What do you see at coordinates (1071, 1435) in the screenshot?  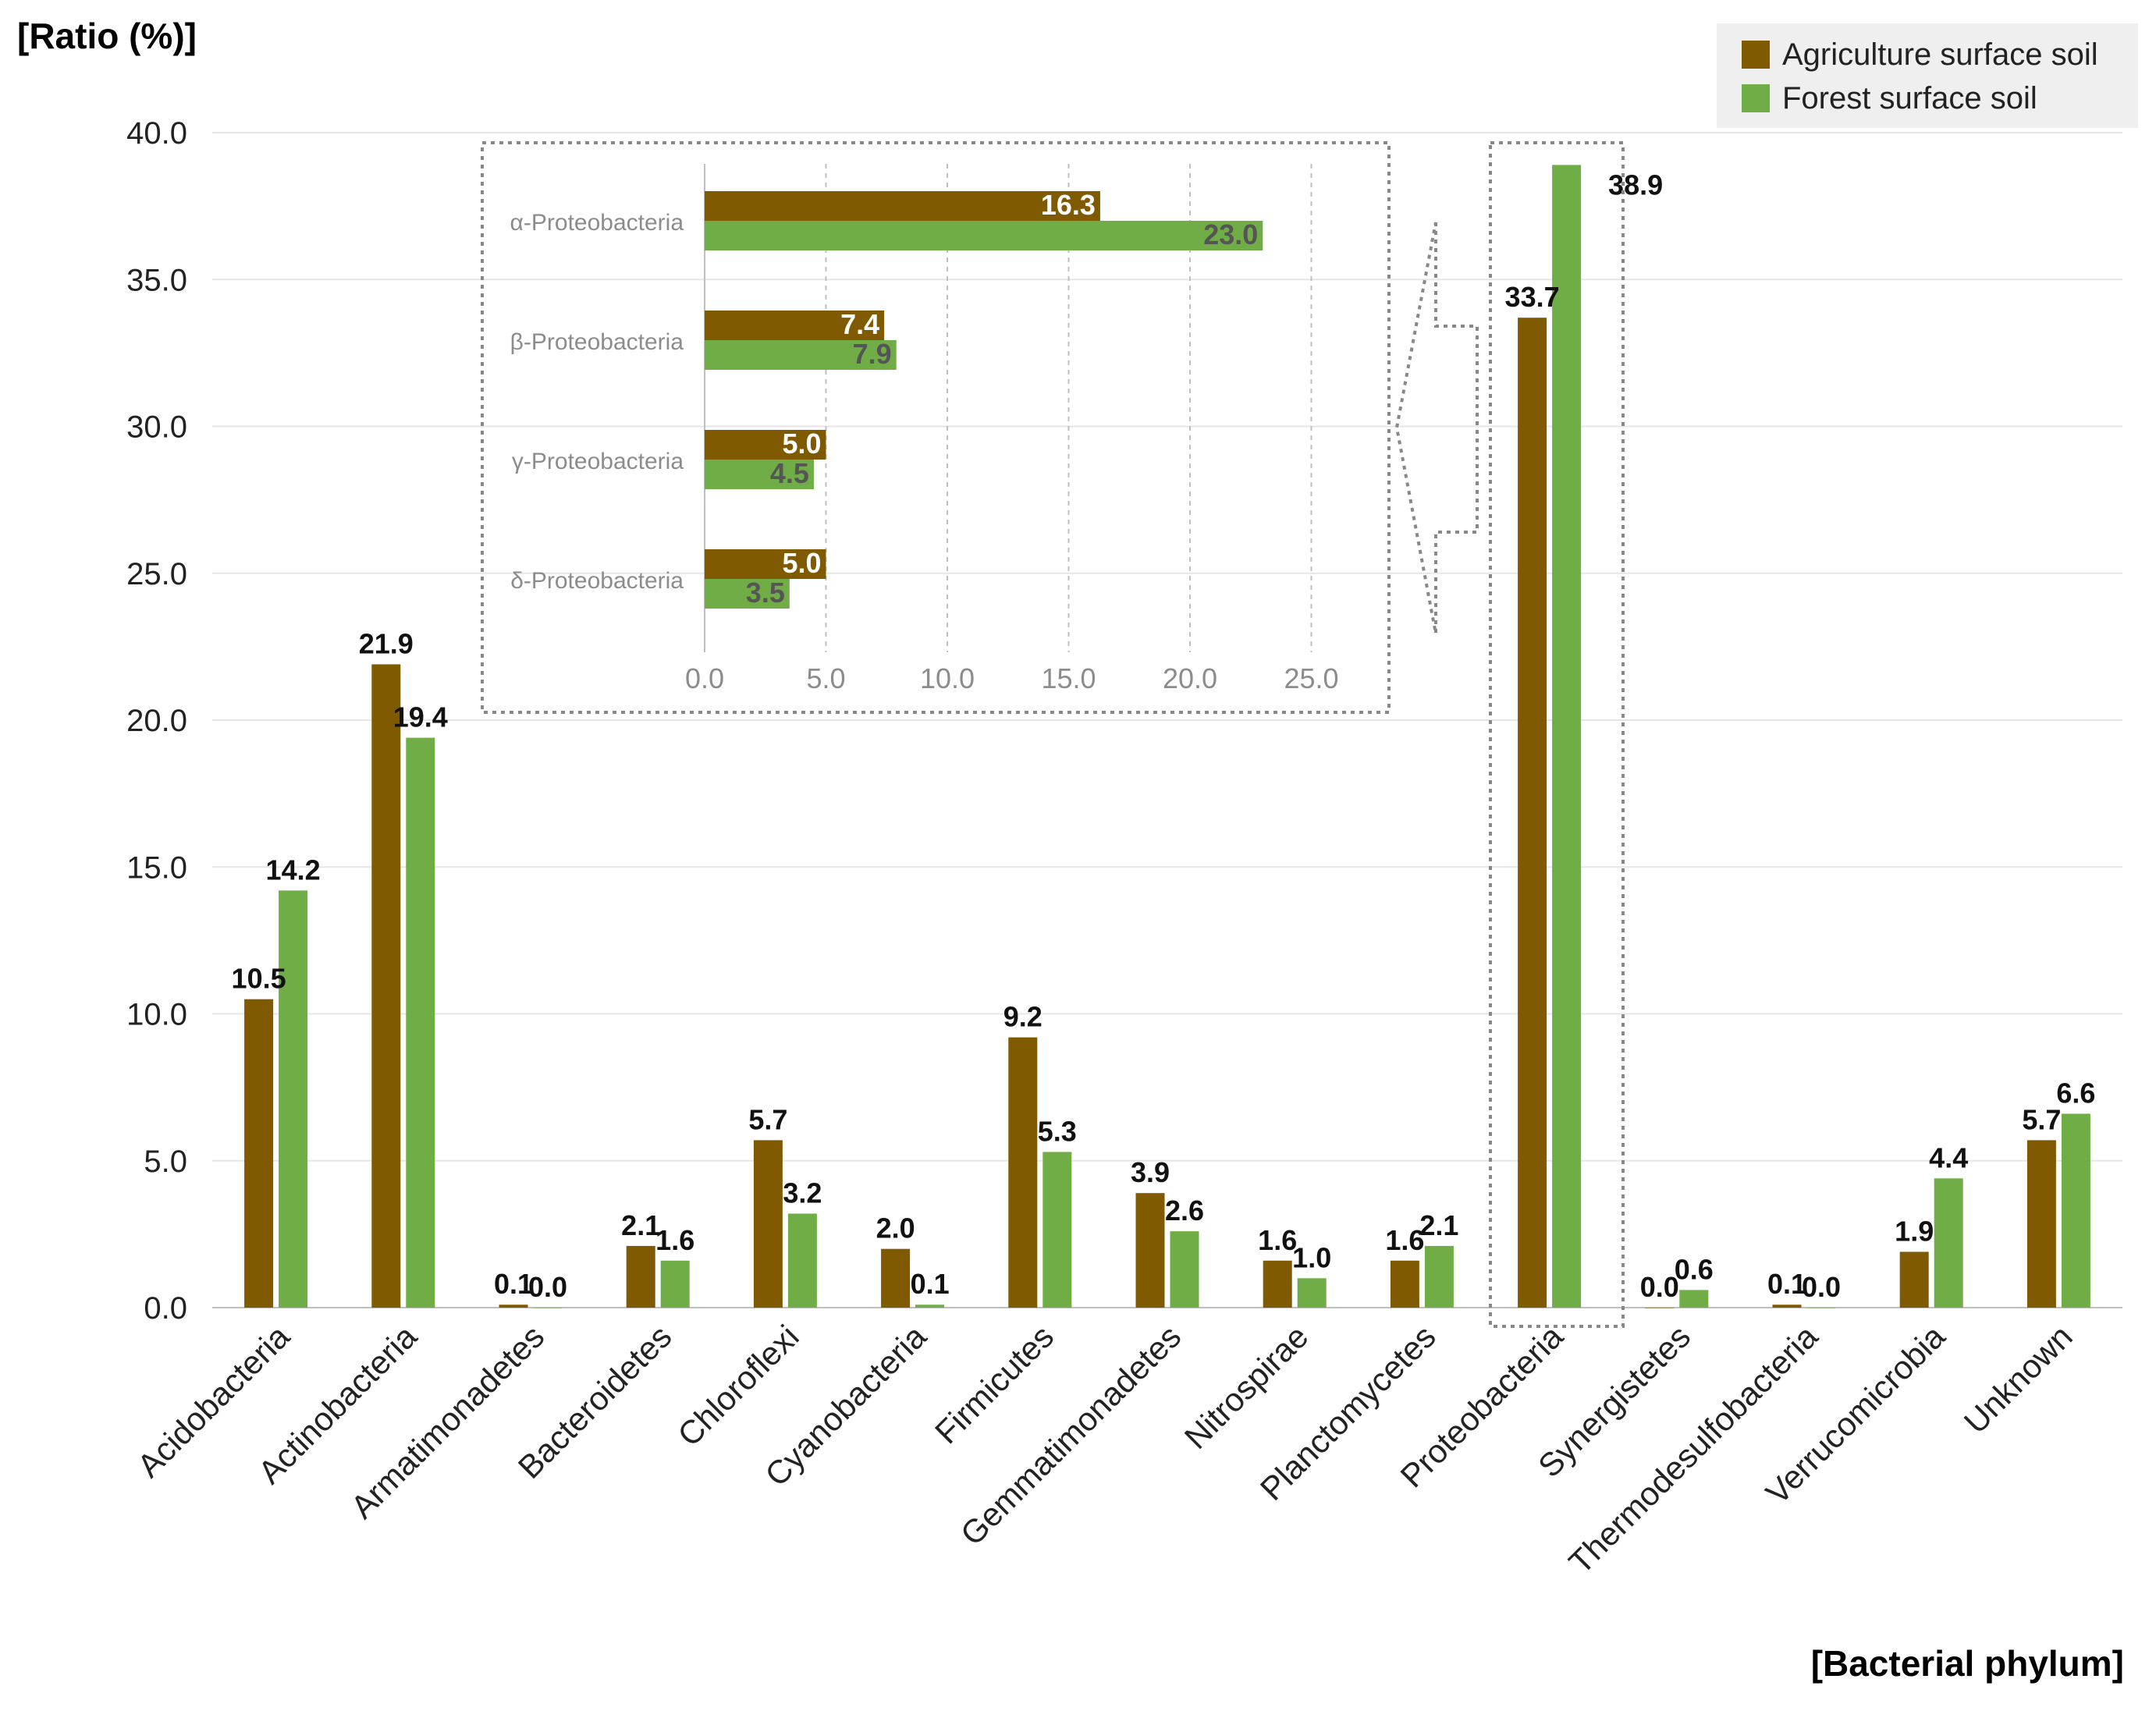 I see `x-tick-label: Gemmatimonadetes` at bounding box center [1071, 1435].